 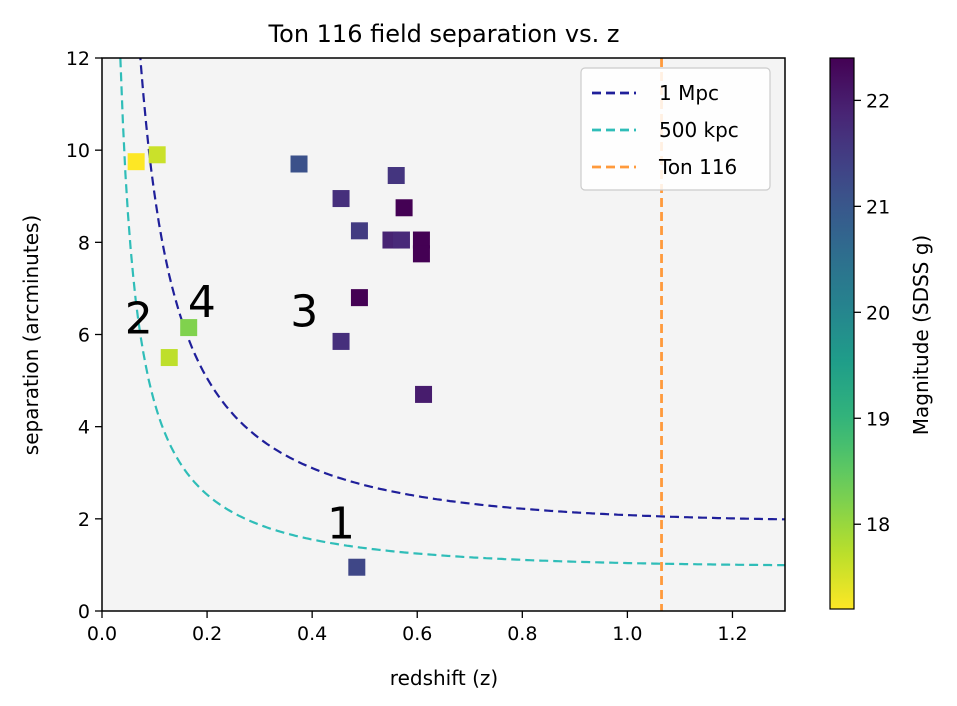 I want to click on legend-label: 500 kpc, so click(x=699, y=130).